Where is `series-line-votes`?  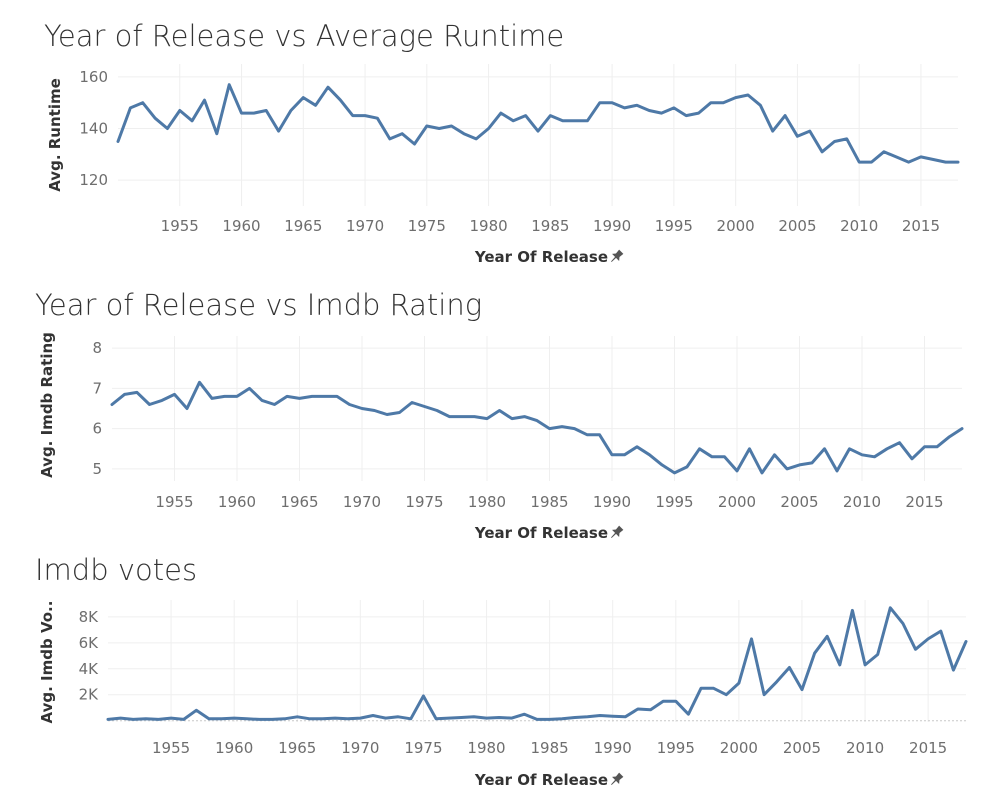
series-line-votes is located at coordinates (537, 663).